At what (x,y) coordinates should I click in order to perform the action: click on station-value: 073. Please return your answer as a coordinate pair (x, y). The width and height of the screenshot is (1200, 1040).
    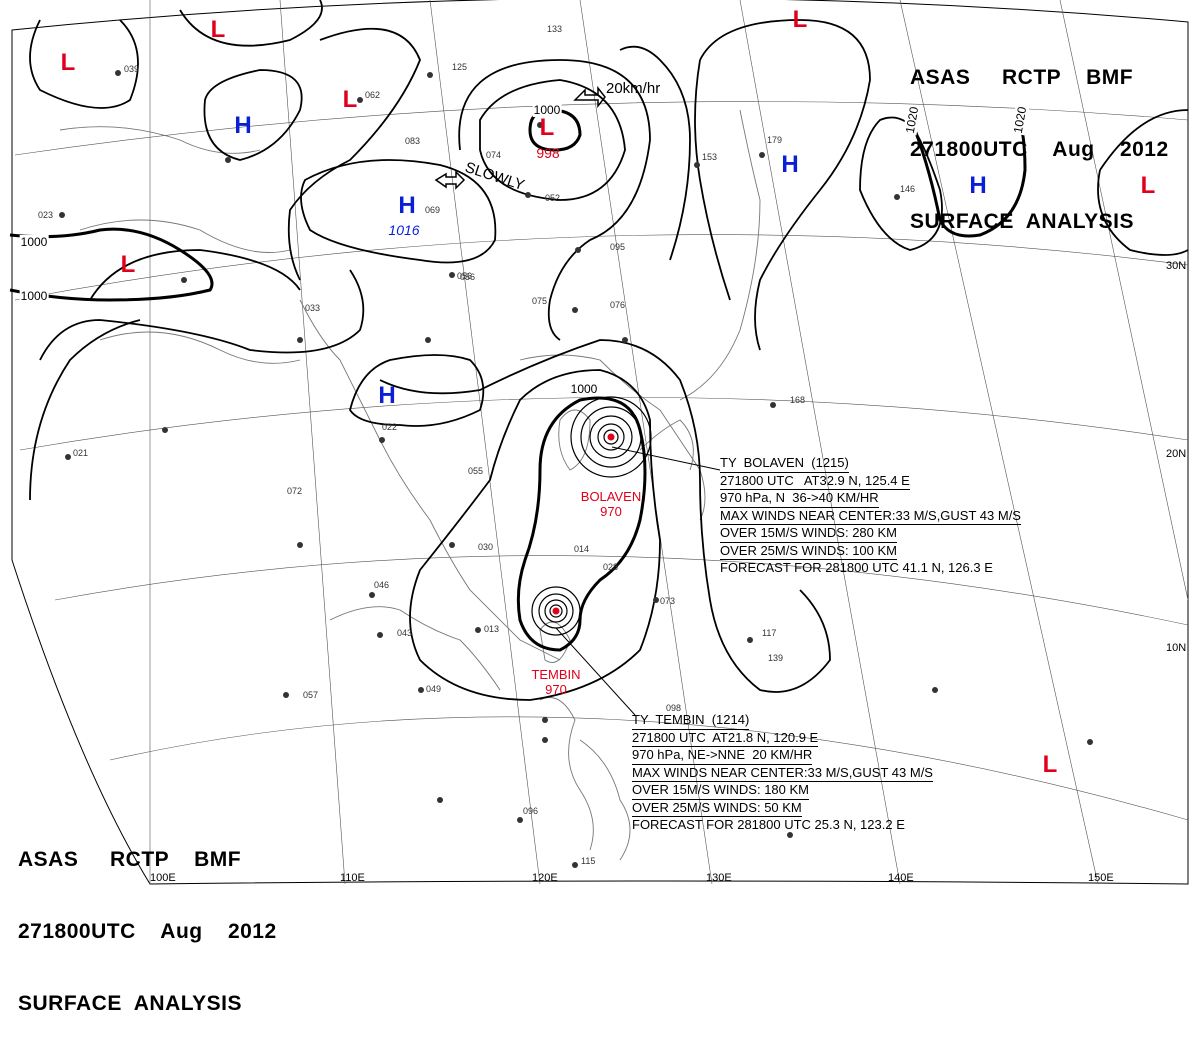
    Looking at the image, I should click on (668, 601).